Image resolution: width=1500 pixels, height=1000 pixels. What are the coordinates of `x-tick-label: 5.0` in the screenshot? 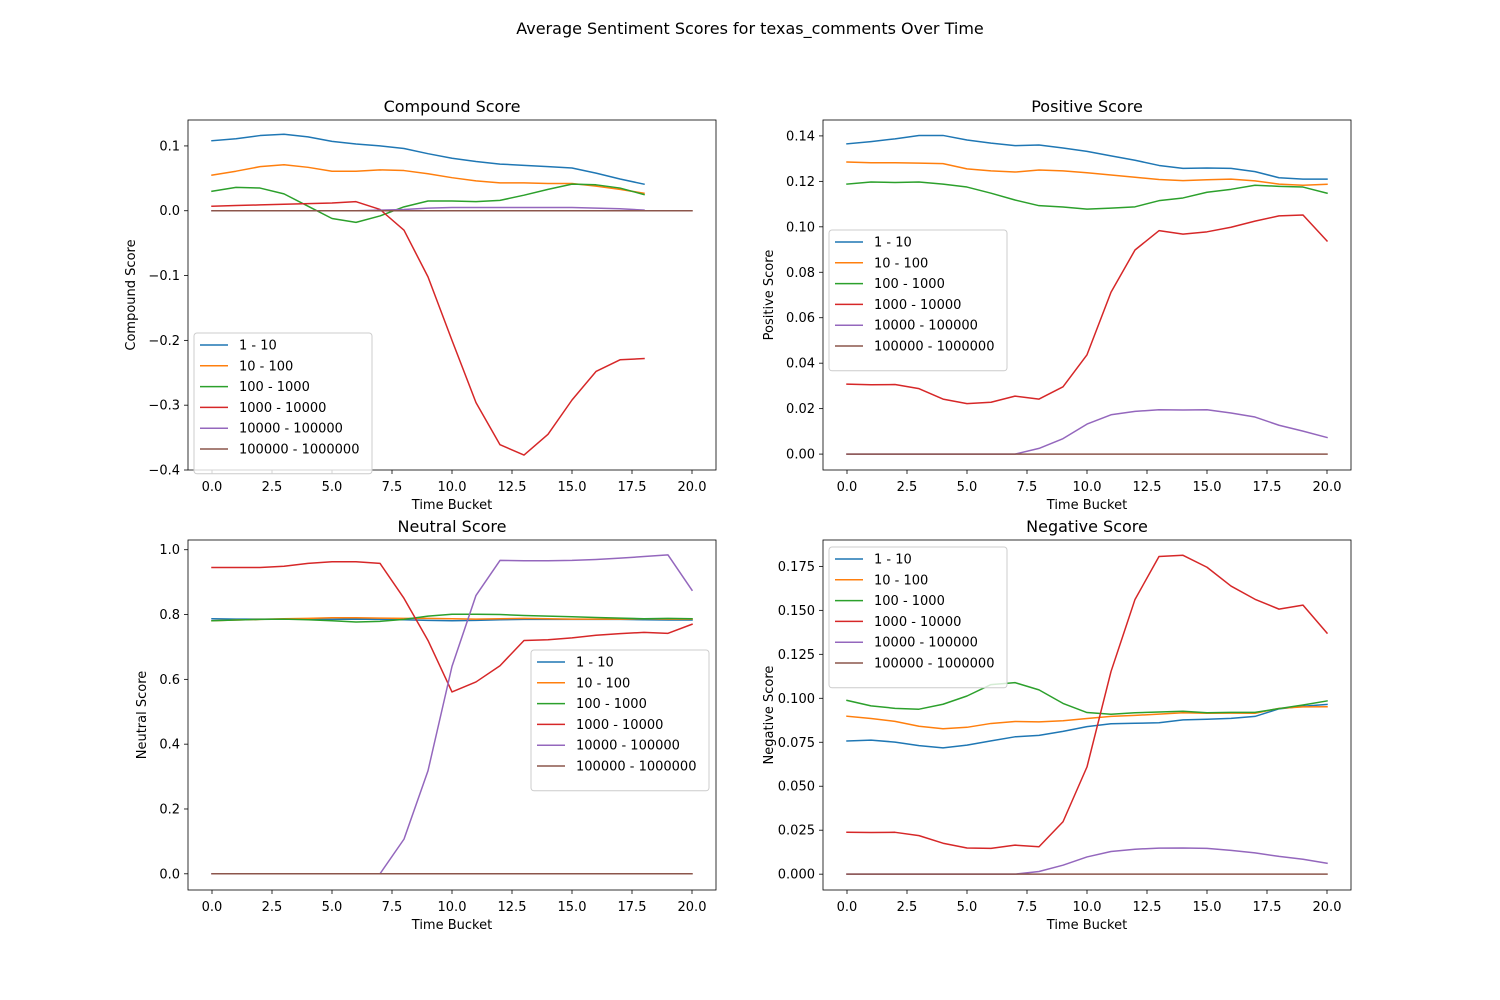 It's located at (332, 487).